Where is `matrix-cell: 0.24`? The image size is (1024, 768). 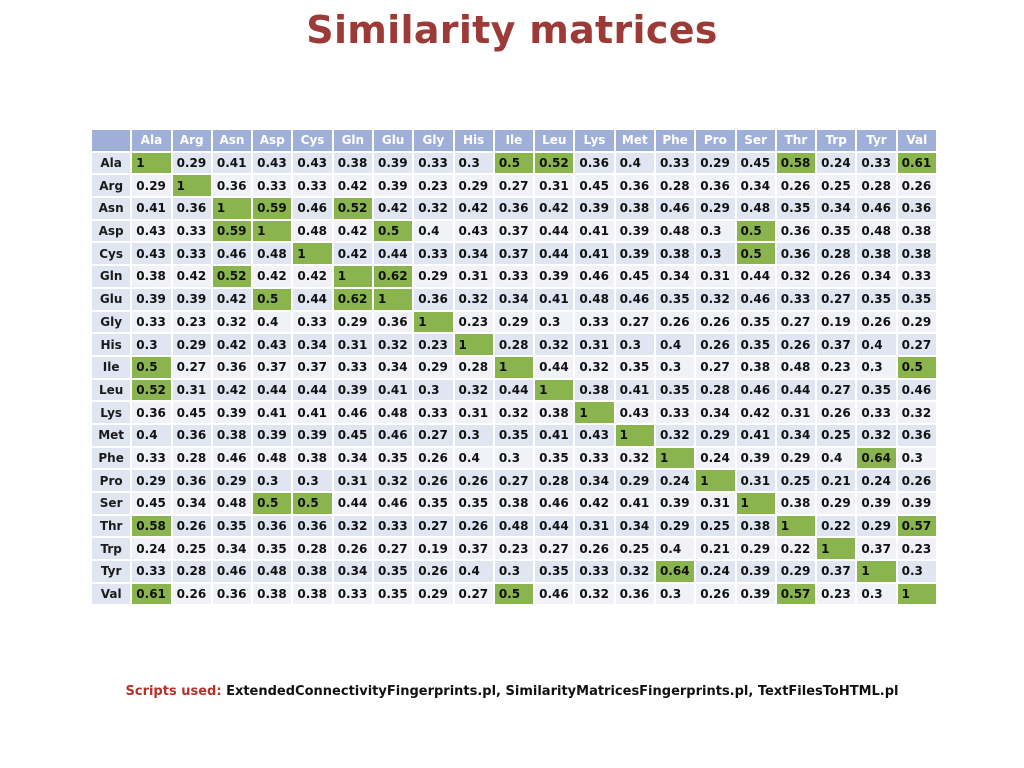
matrix-cell: 0.24 is located at coordinates (715, 571).